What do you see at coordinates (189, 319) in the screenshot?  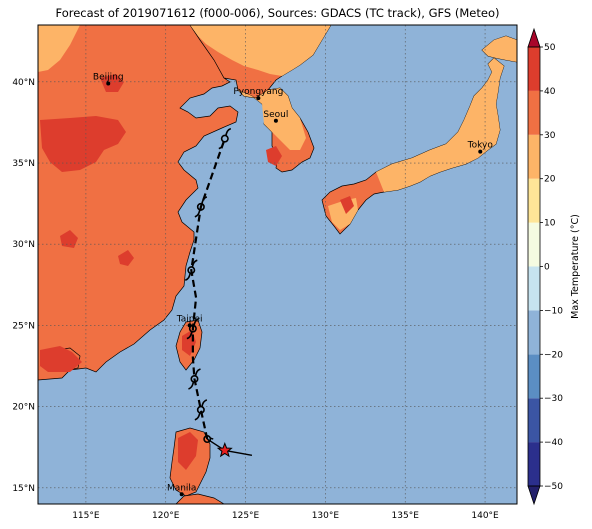 I see `city-label: Taipei` at bounding box center [189, 319].